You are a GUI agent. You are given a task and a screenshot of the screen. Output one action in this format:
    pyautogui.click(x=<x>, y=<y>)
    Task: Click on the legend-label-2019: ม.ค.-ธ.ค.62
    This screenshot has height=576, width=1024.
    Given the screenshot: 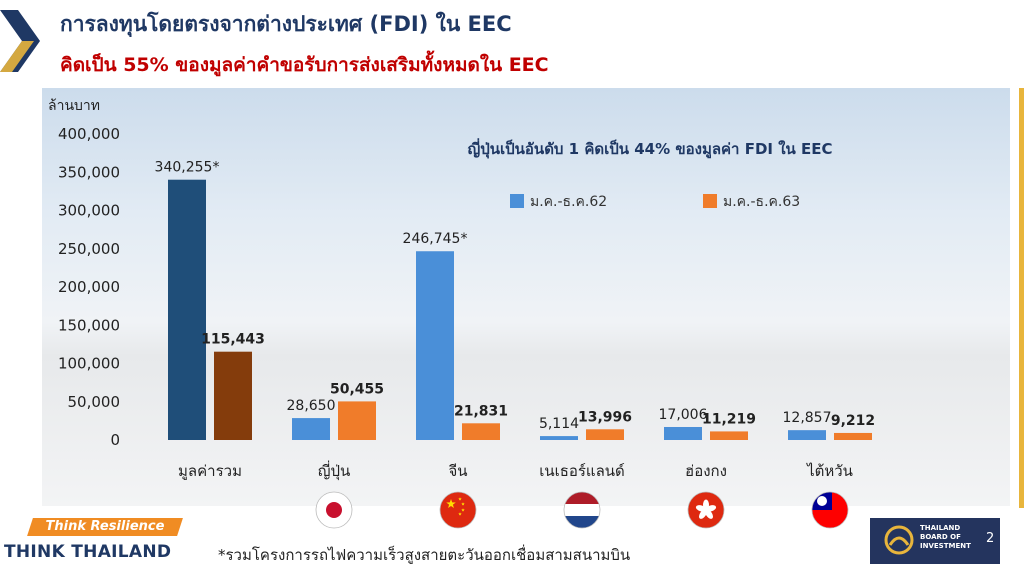 What is the action you would take?
    pyautogui.click(x=568, y=202)
    